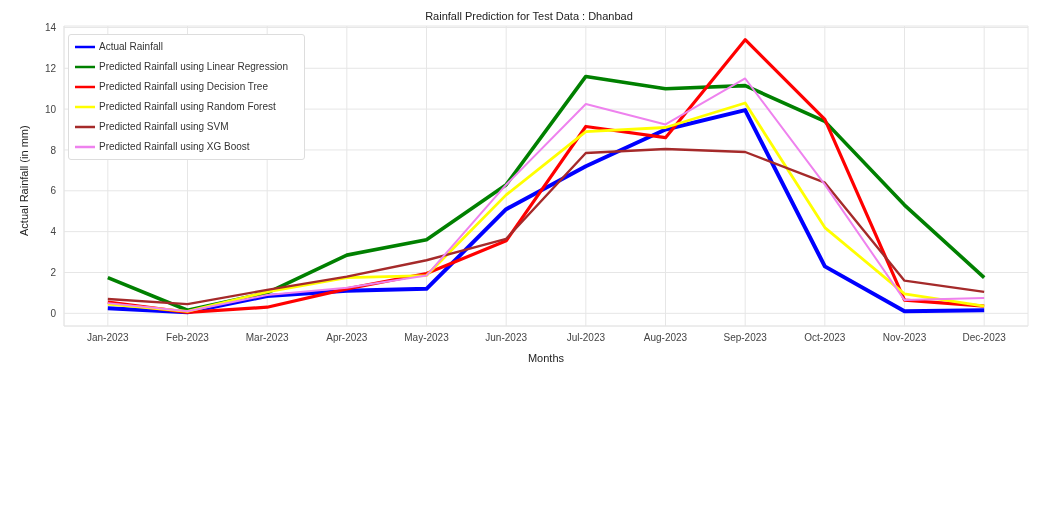 This screenshot has height=510, width=1042. What do you see at coordinates (131, 46) in the screenshot?
I see `legend-label: Actual Rainfall` at bounding box center [131, 46].